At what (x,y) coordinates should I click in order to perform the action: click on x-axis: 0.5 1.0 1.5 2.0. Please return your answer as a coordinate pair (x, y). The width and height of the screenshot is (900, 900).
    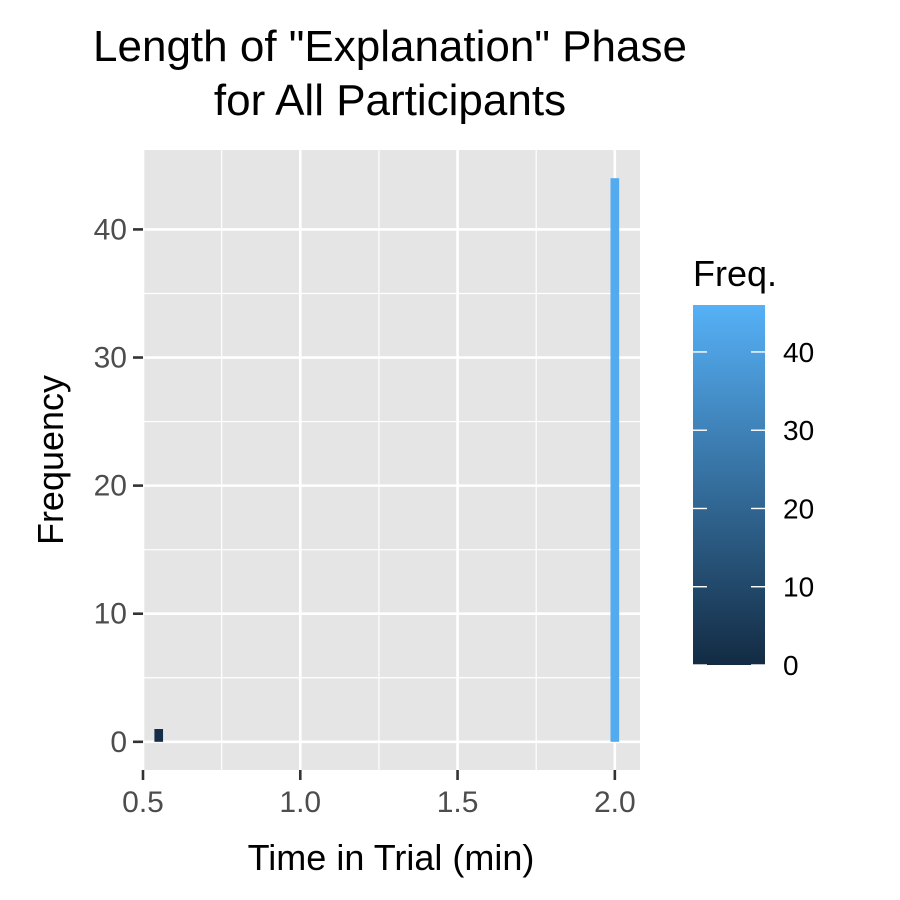
    Looking at the image, I should click on (379, 794).